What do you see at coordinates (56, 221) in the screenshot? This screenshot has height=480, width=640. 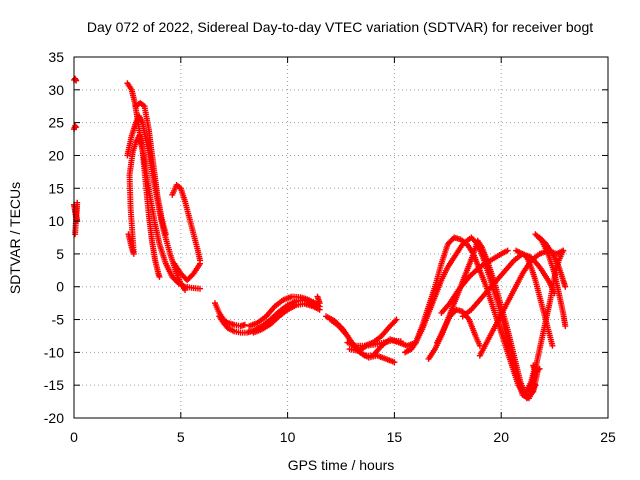 I see `y-tick-label: 10` at bounding box center [56, 221].